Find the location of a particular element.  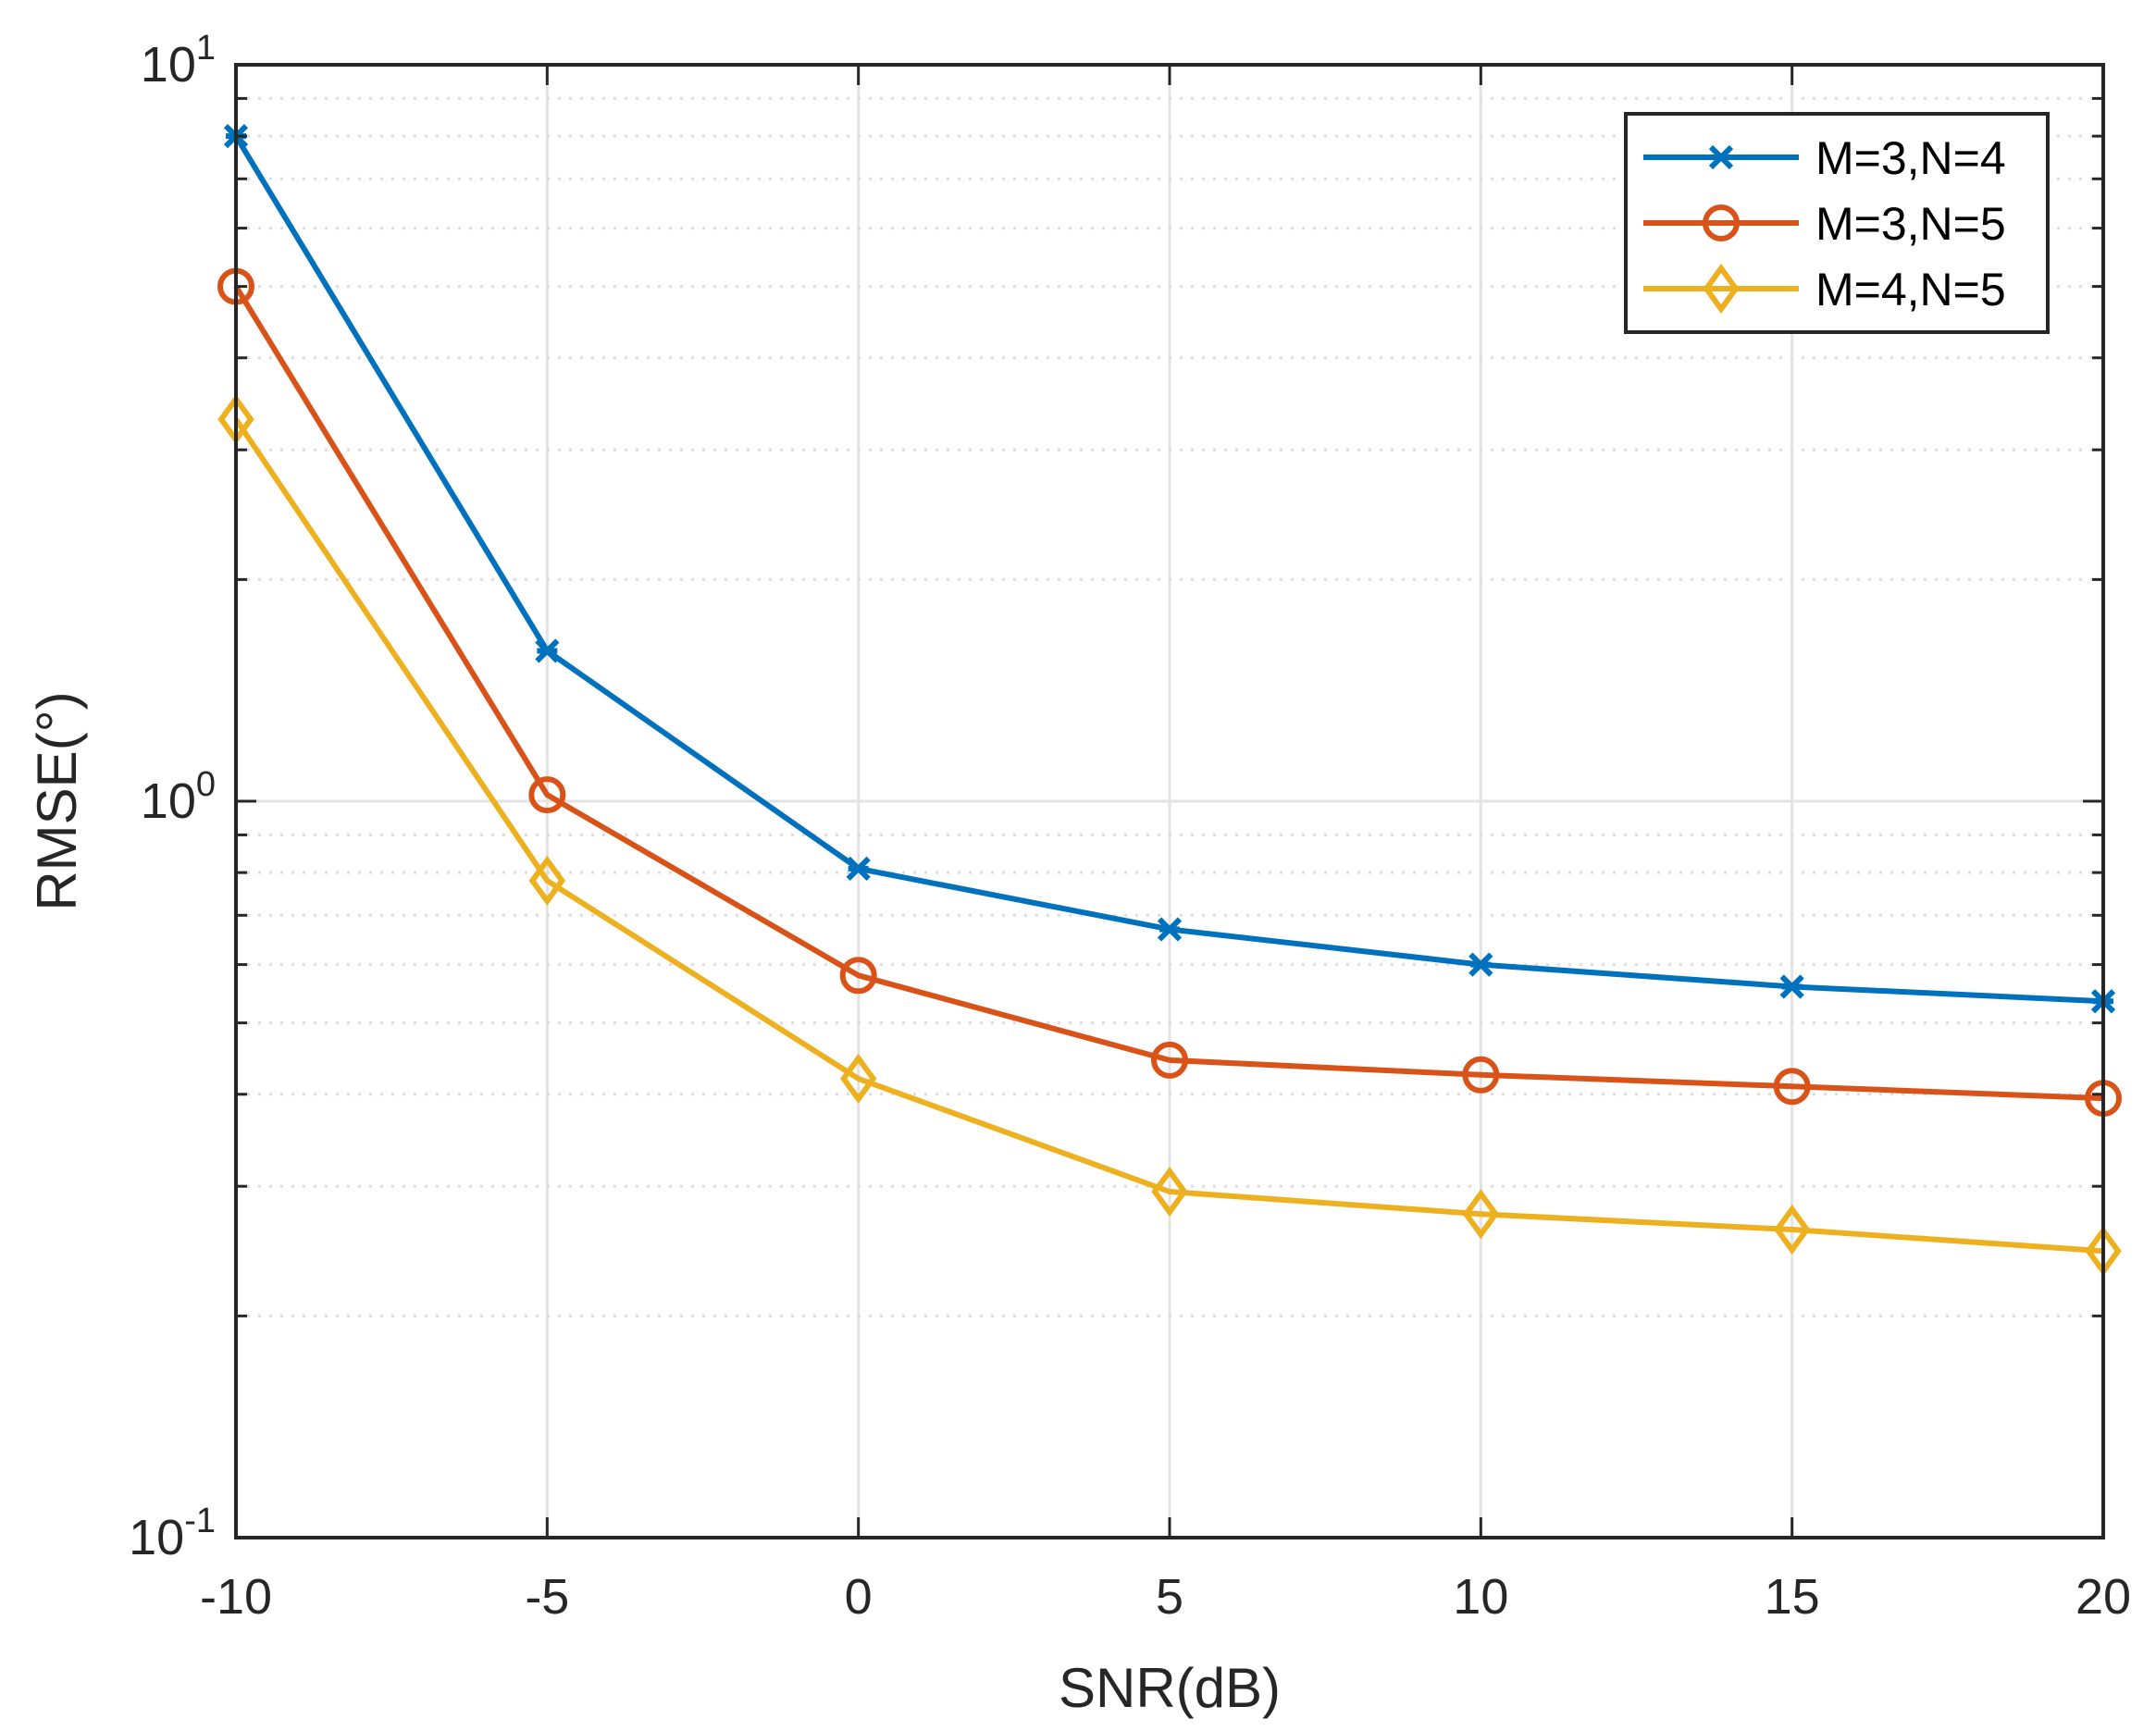

y-tick-label: 10⁰ is located at coordinates (178, 797).